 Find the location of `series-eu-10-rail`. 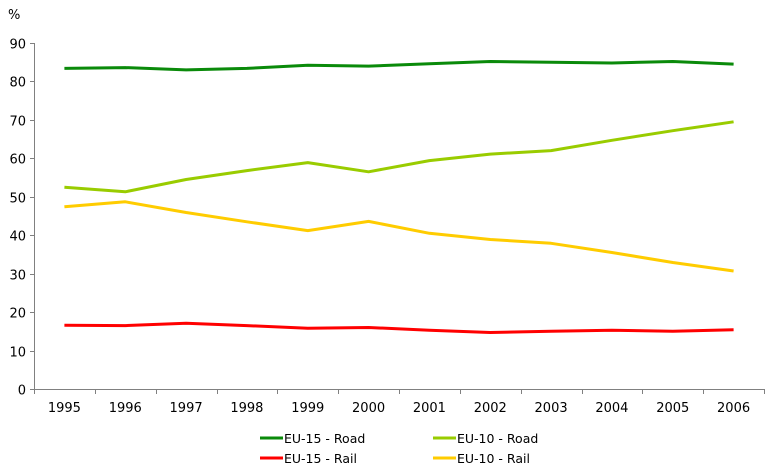

series-eu-10-rail is located at coordinates (399, 236).